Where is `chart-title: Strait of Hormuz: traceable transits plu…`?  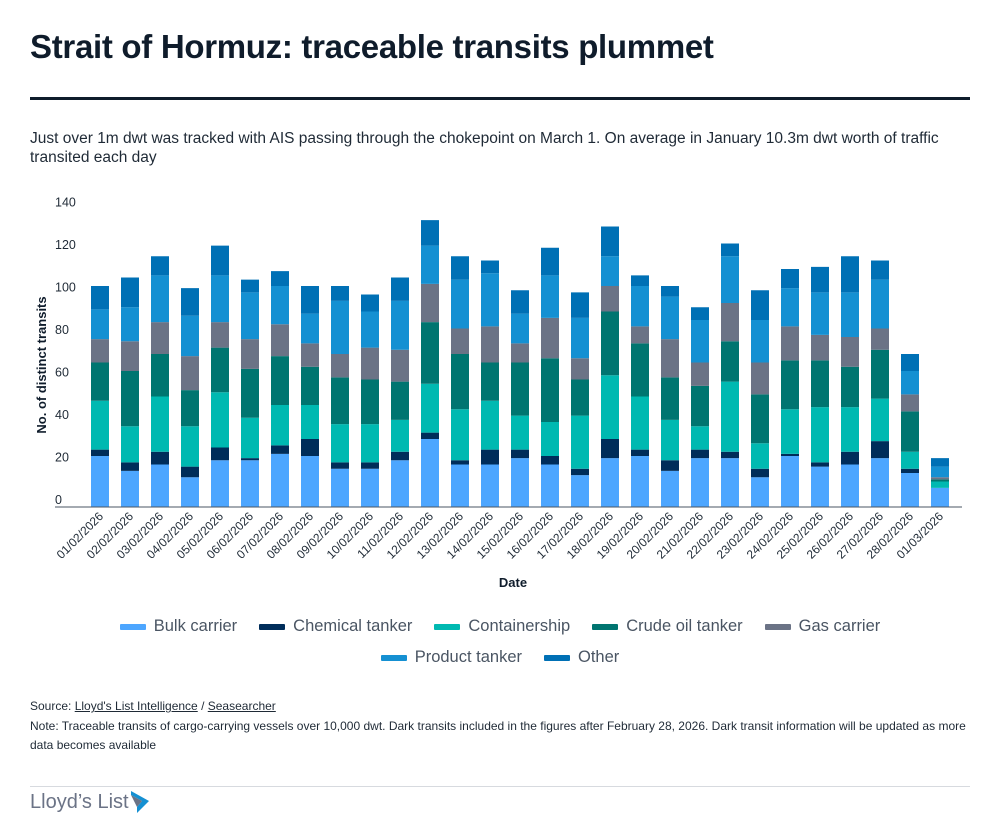 chart-title: Strait of Hormuz: traceable transits plu… is located at coordinates (372, 46).